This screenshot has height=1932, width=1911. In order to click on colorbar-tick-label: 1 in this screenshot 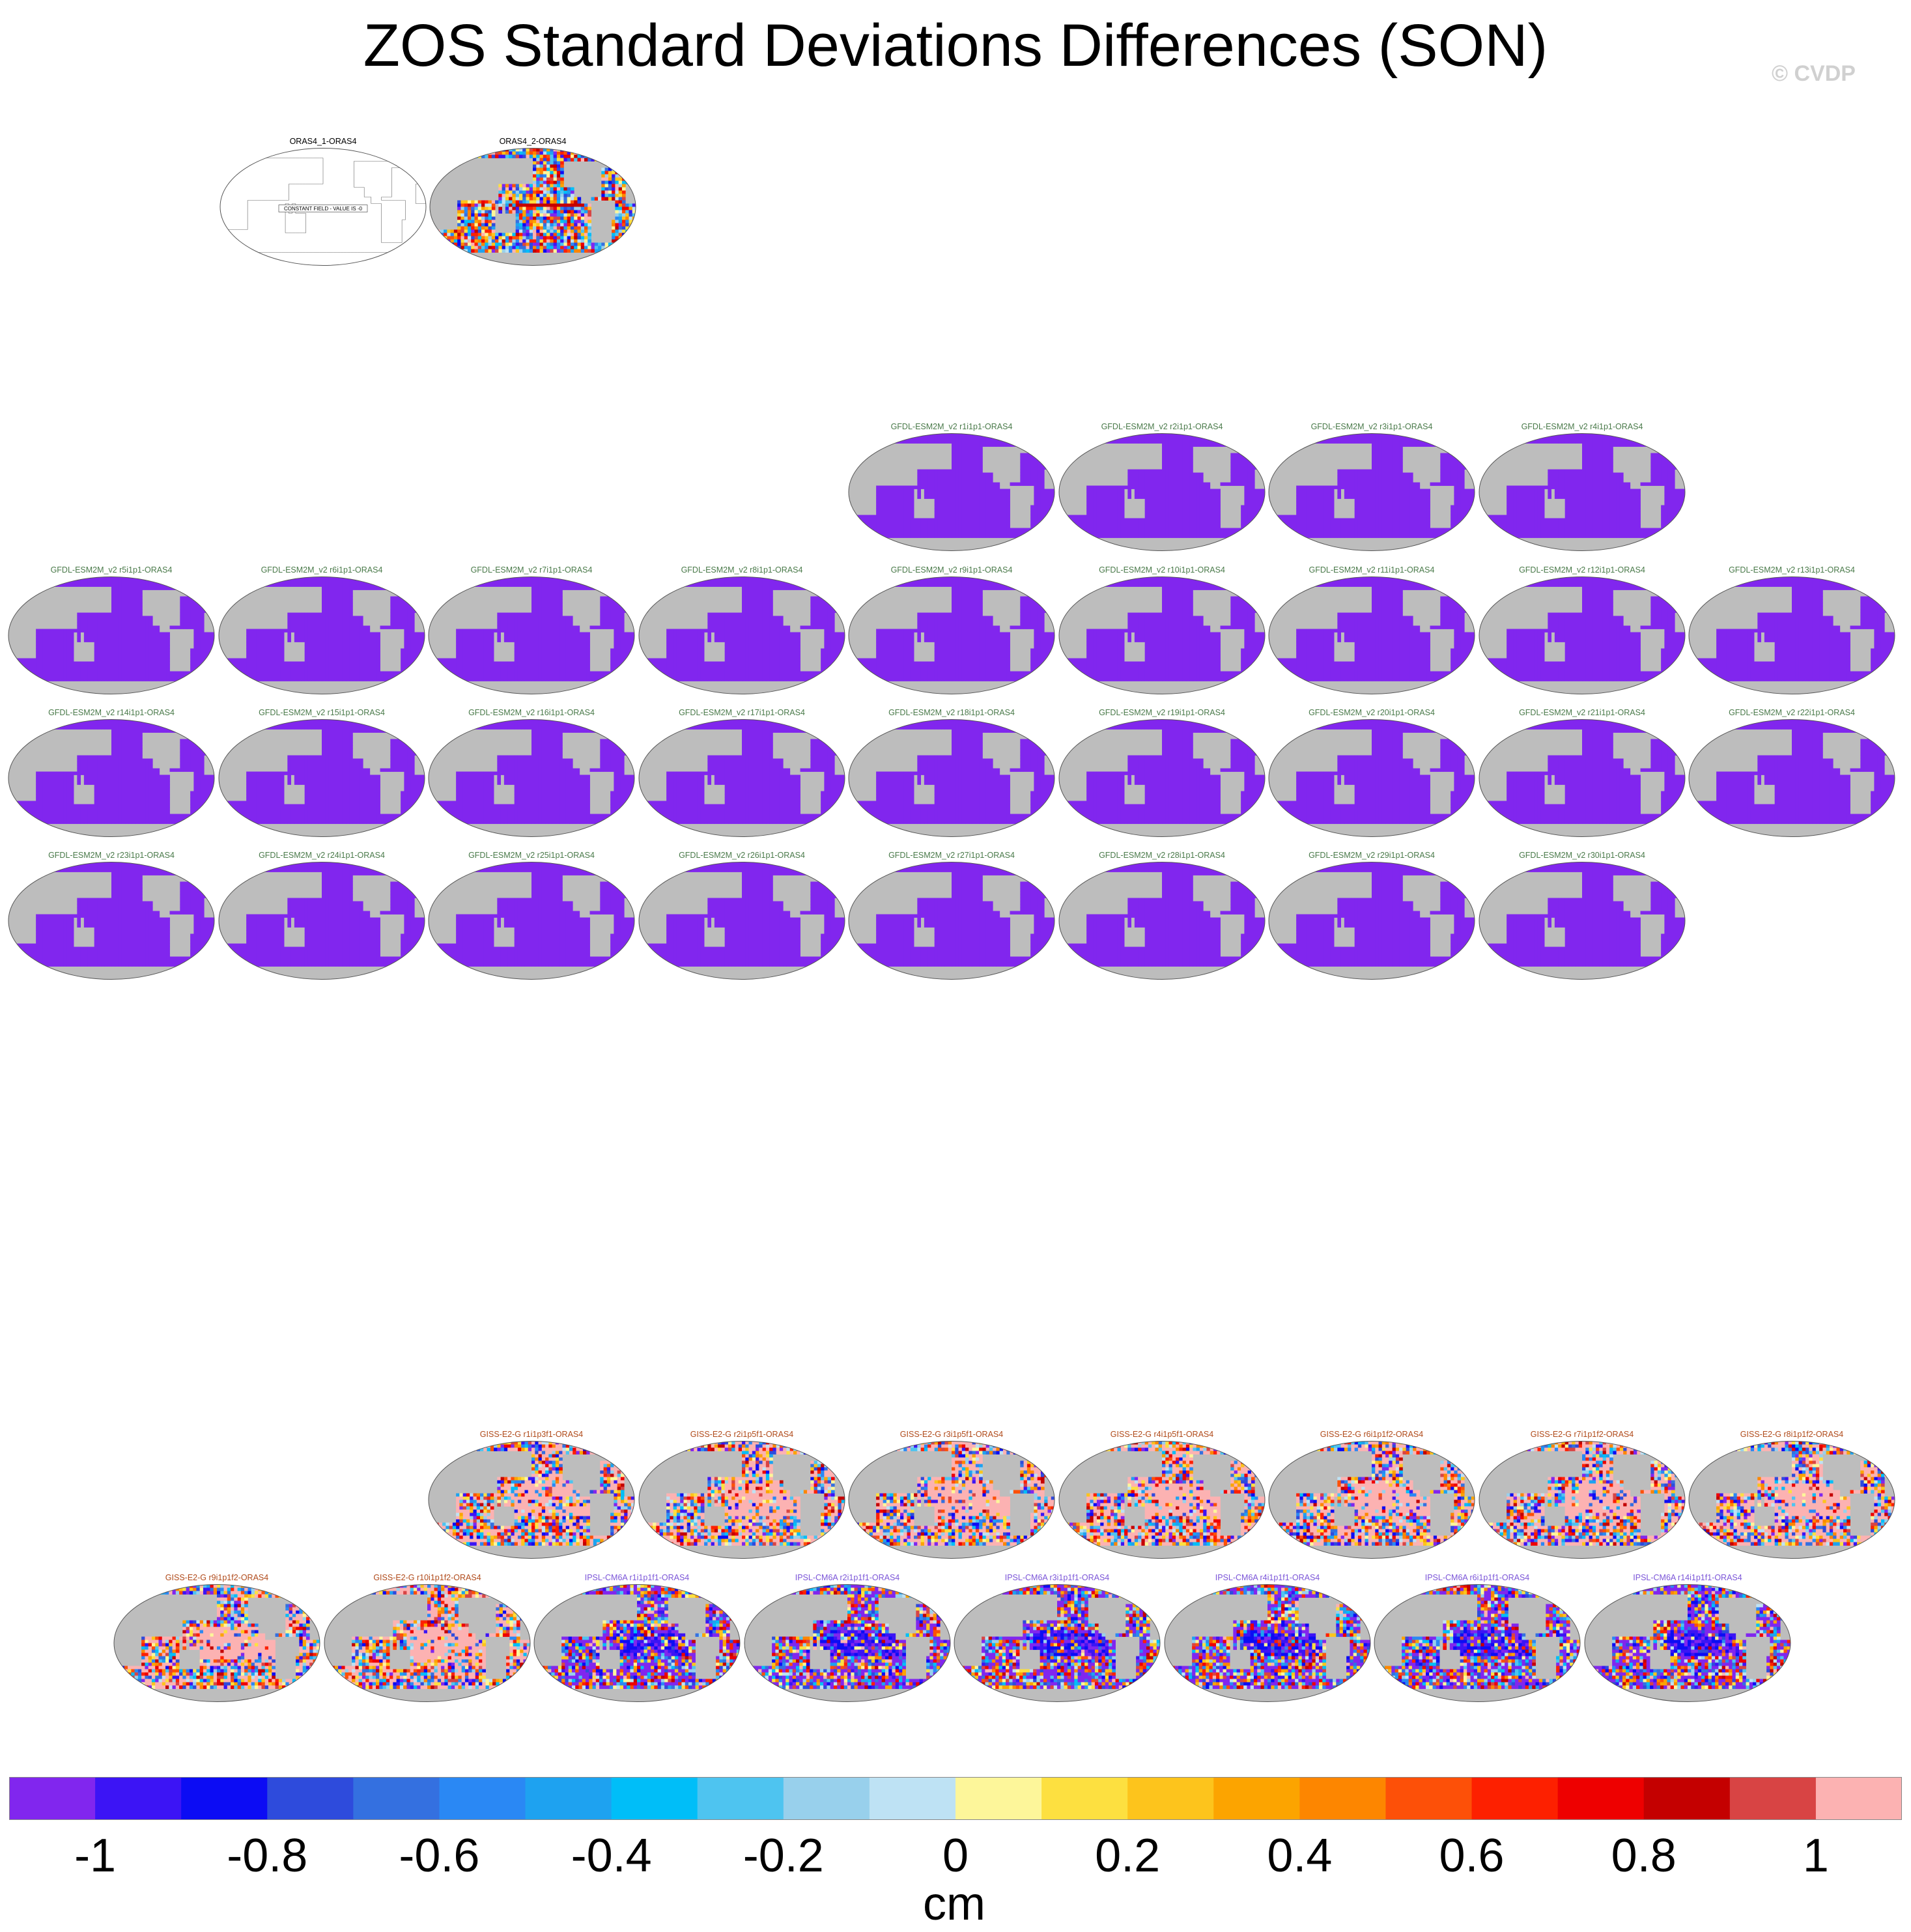, I will do `click(1816, 1856)`.